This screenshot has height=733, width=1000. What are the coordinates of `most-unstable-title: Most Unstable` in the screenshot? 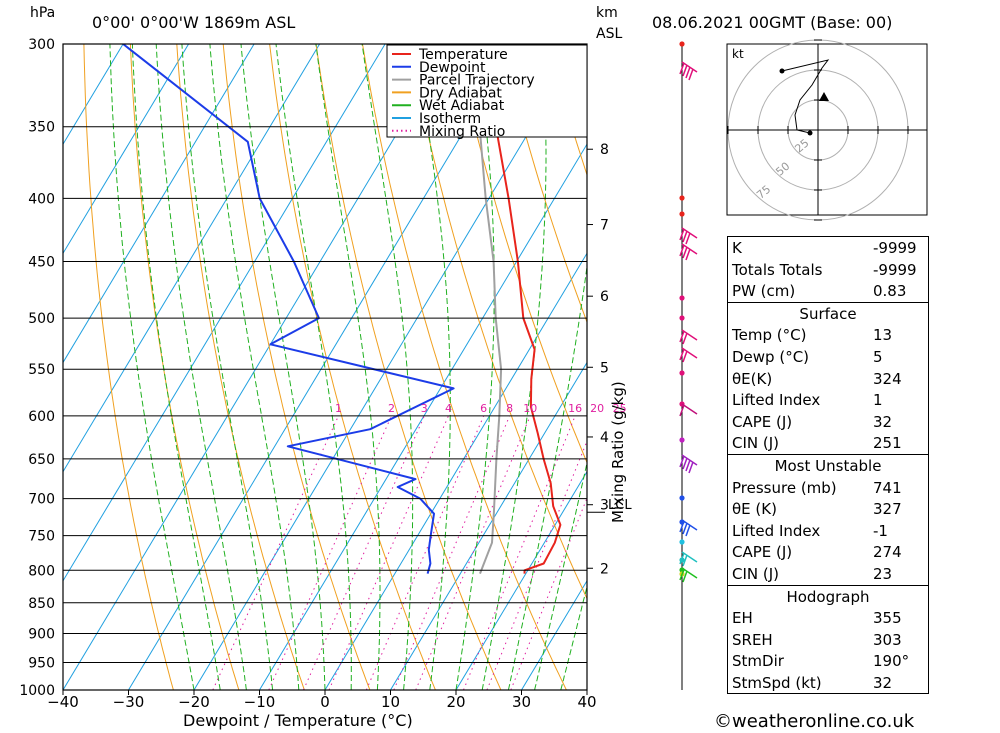 It's located at (828, 465).